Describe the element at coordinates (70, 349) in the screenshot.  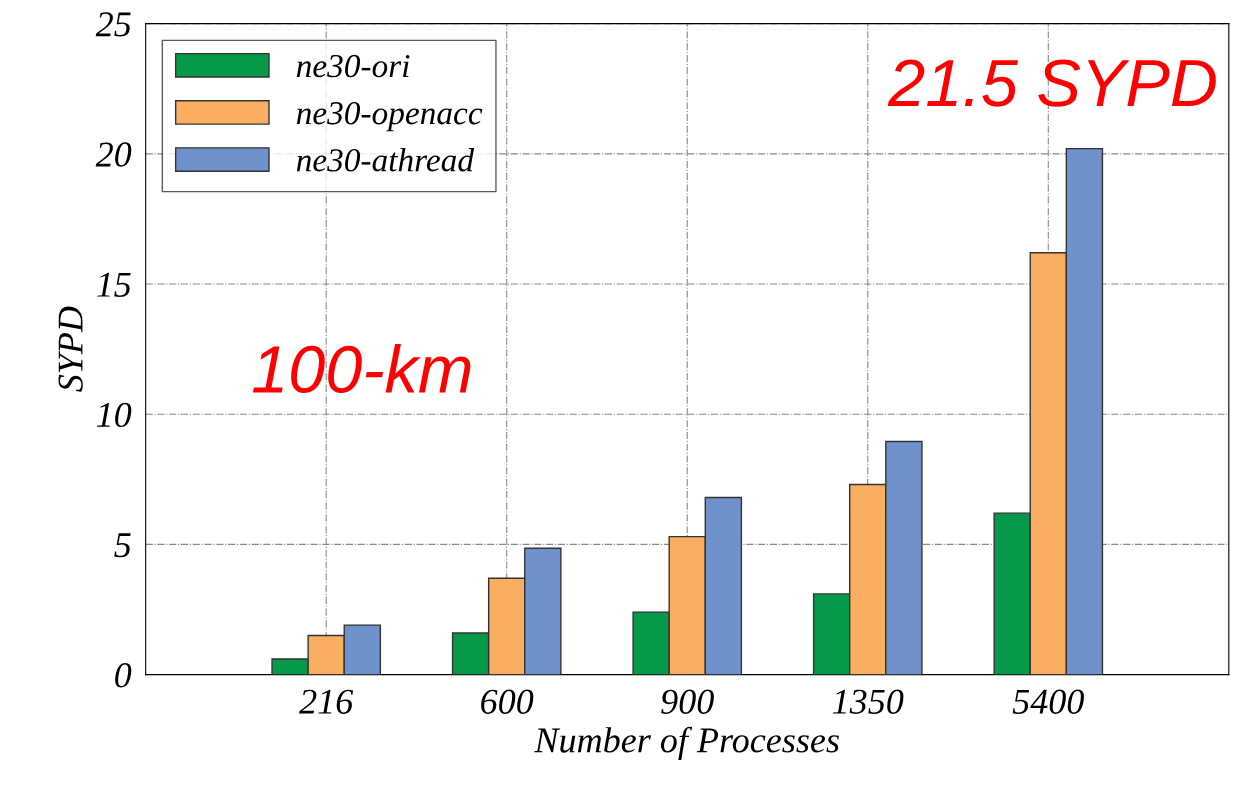
I see `y-axis-title: SYPD` at that location.